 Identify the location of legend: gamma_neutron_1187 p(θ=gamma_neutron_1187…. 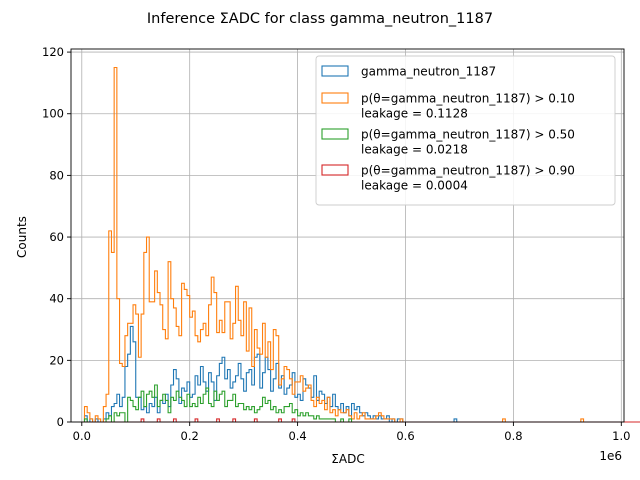
(465, 130).